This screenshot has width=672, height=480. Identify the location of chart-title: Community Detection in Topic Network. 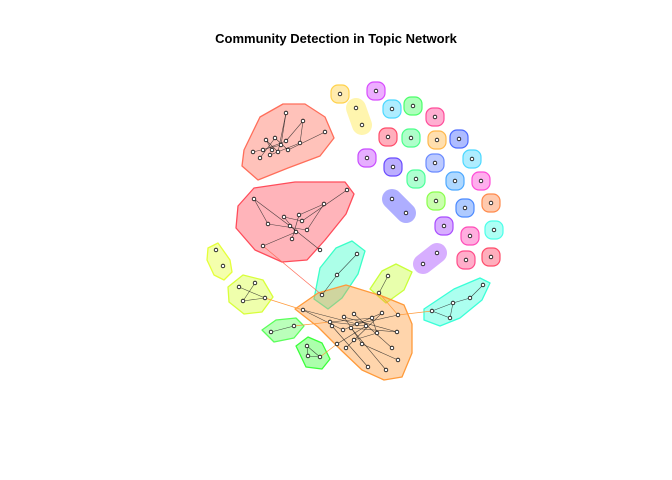
(336, 38).